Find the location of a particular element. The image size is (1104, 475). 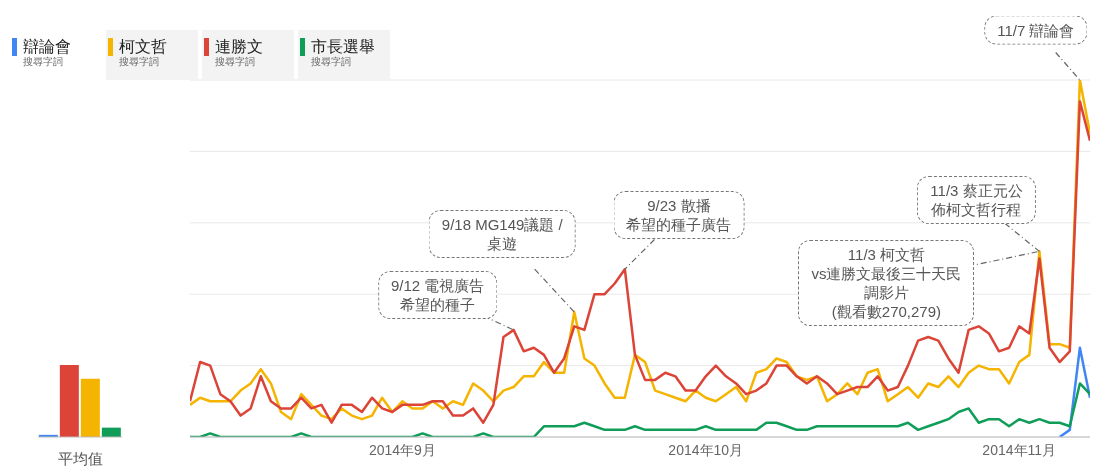

annotation: 9/23 散播希望的種子廣告 is located at coordinates (679, 215).